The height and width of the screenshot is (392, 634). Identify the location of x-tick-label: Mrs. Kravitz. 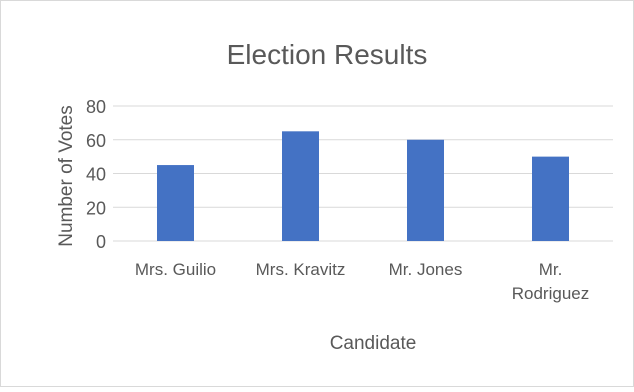
(301, 269).